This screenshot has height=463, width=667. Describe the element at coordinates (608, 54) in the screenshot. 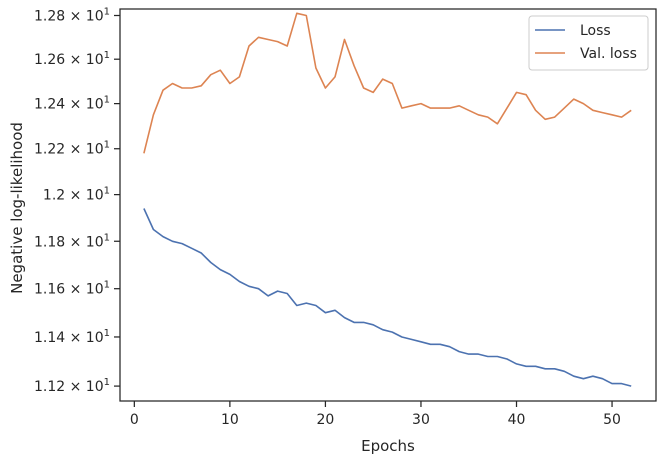

I see `legend-label-val-loss: Val. loss` at that location.